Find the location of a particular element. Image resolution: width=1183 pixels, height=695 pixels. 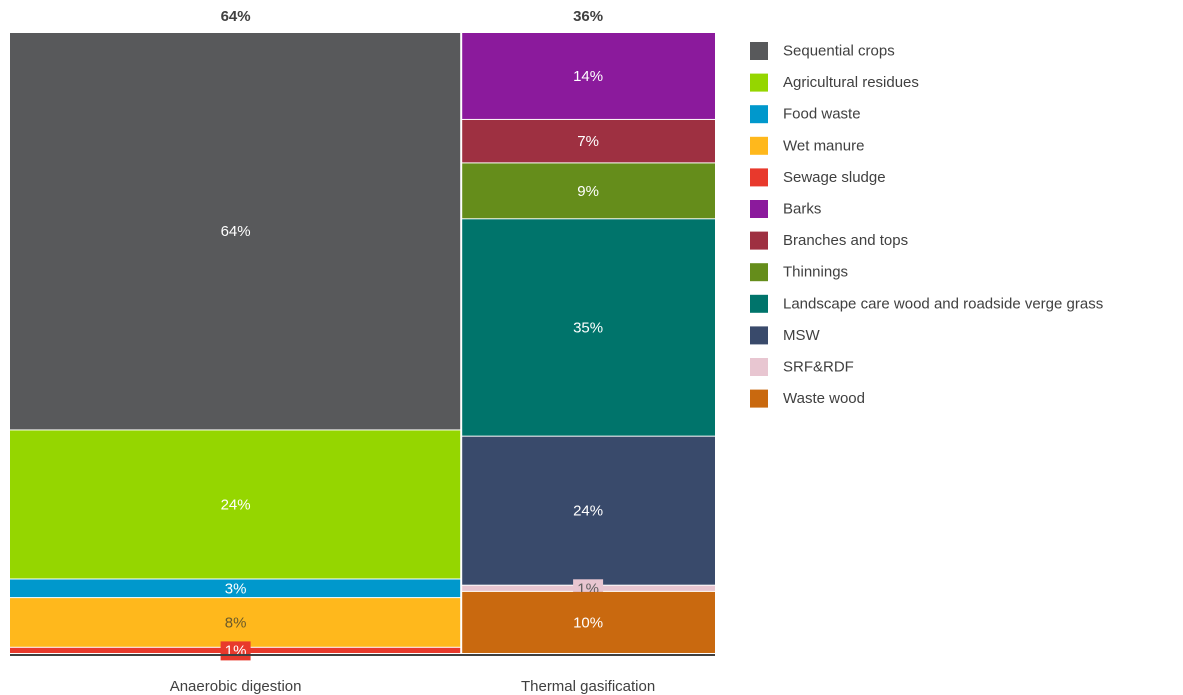

category-label-thermal-gasification: Thermal gasification is located at coordinates (588, 686).